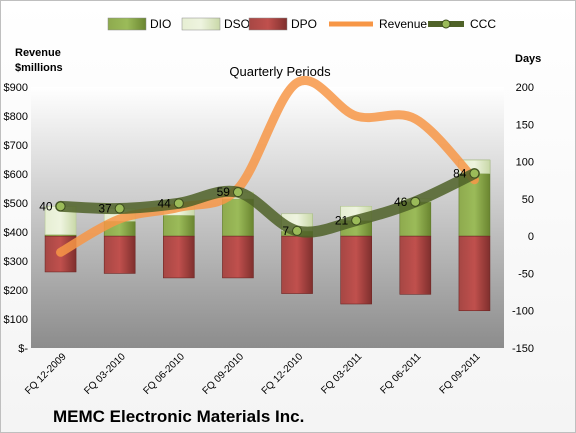 This screenshot has width=576, height=433. I want to click on legend-label: Revenue, so click(403, 24).